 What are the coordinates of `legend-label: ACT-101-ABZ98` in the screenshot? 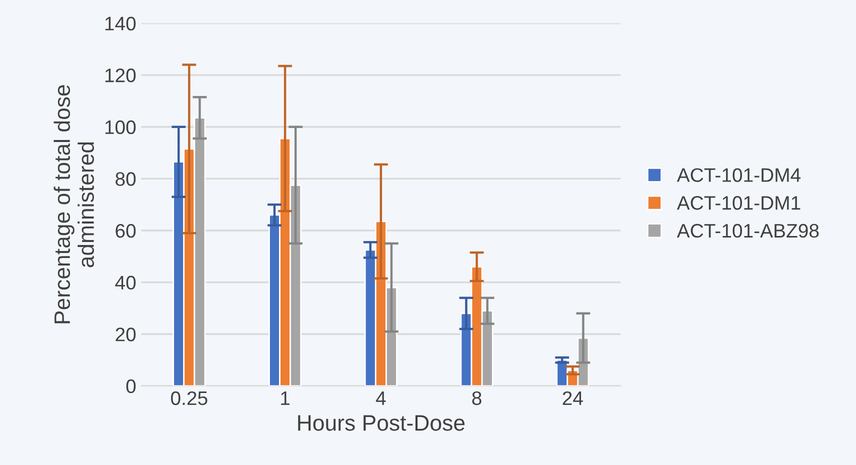 It's located at (747, 231).